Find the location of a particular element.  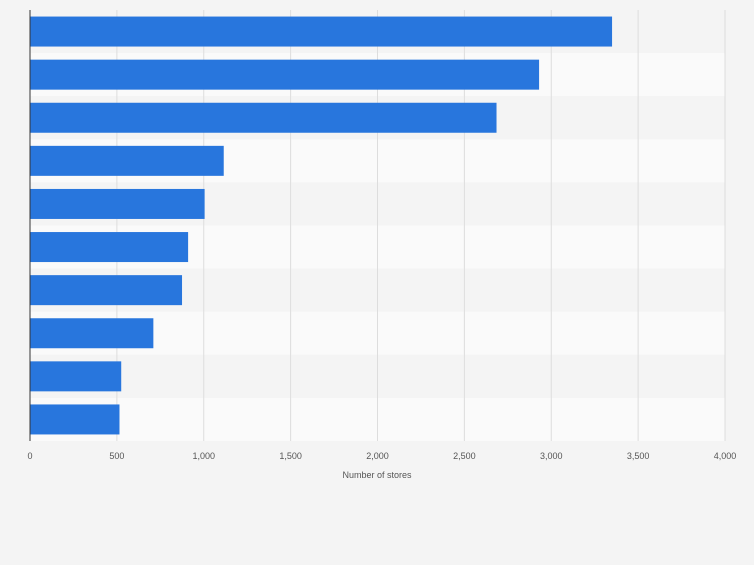

x-tick-label: 2,500 is located at coordinates (464, 456).